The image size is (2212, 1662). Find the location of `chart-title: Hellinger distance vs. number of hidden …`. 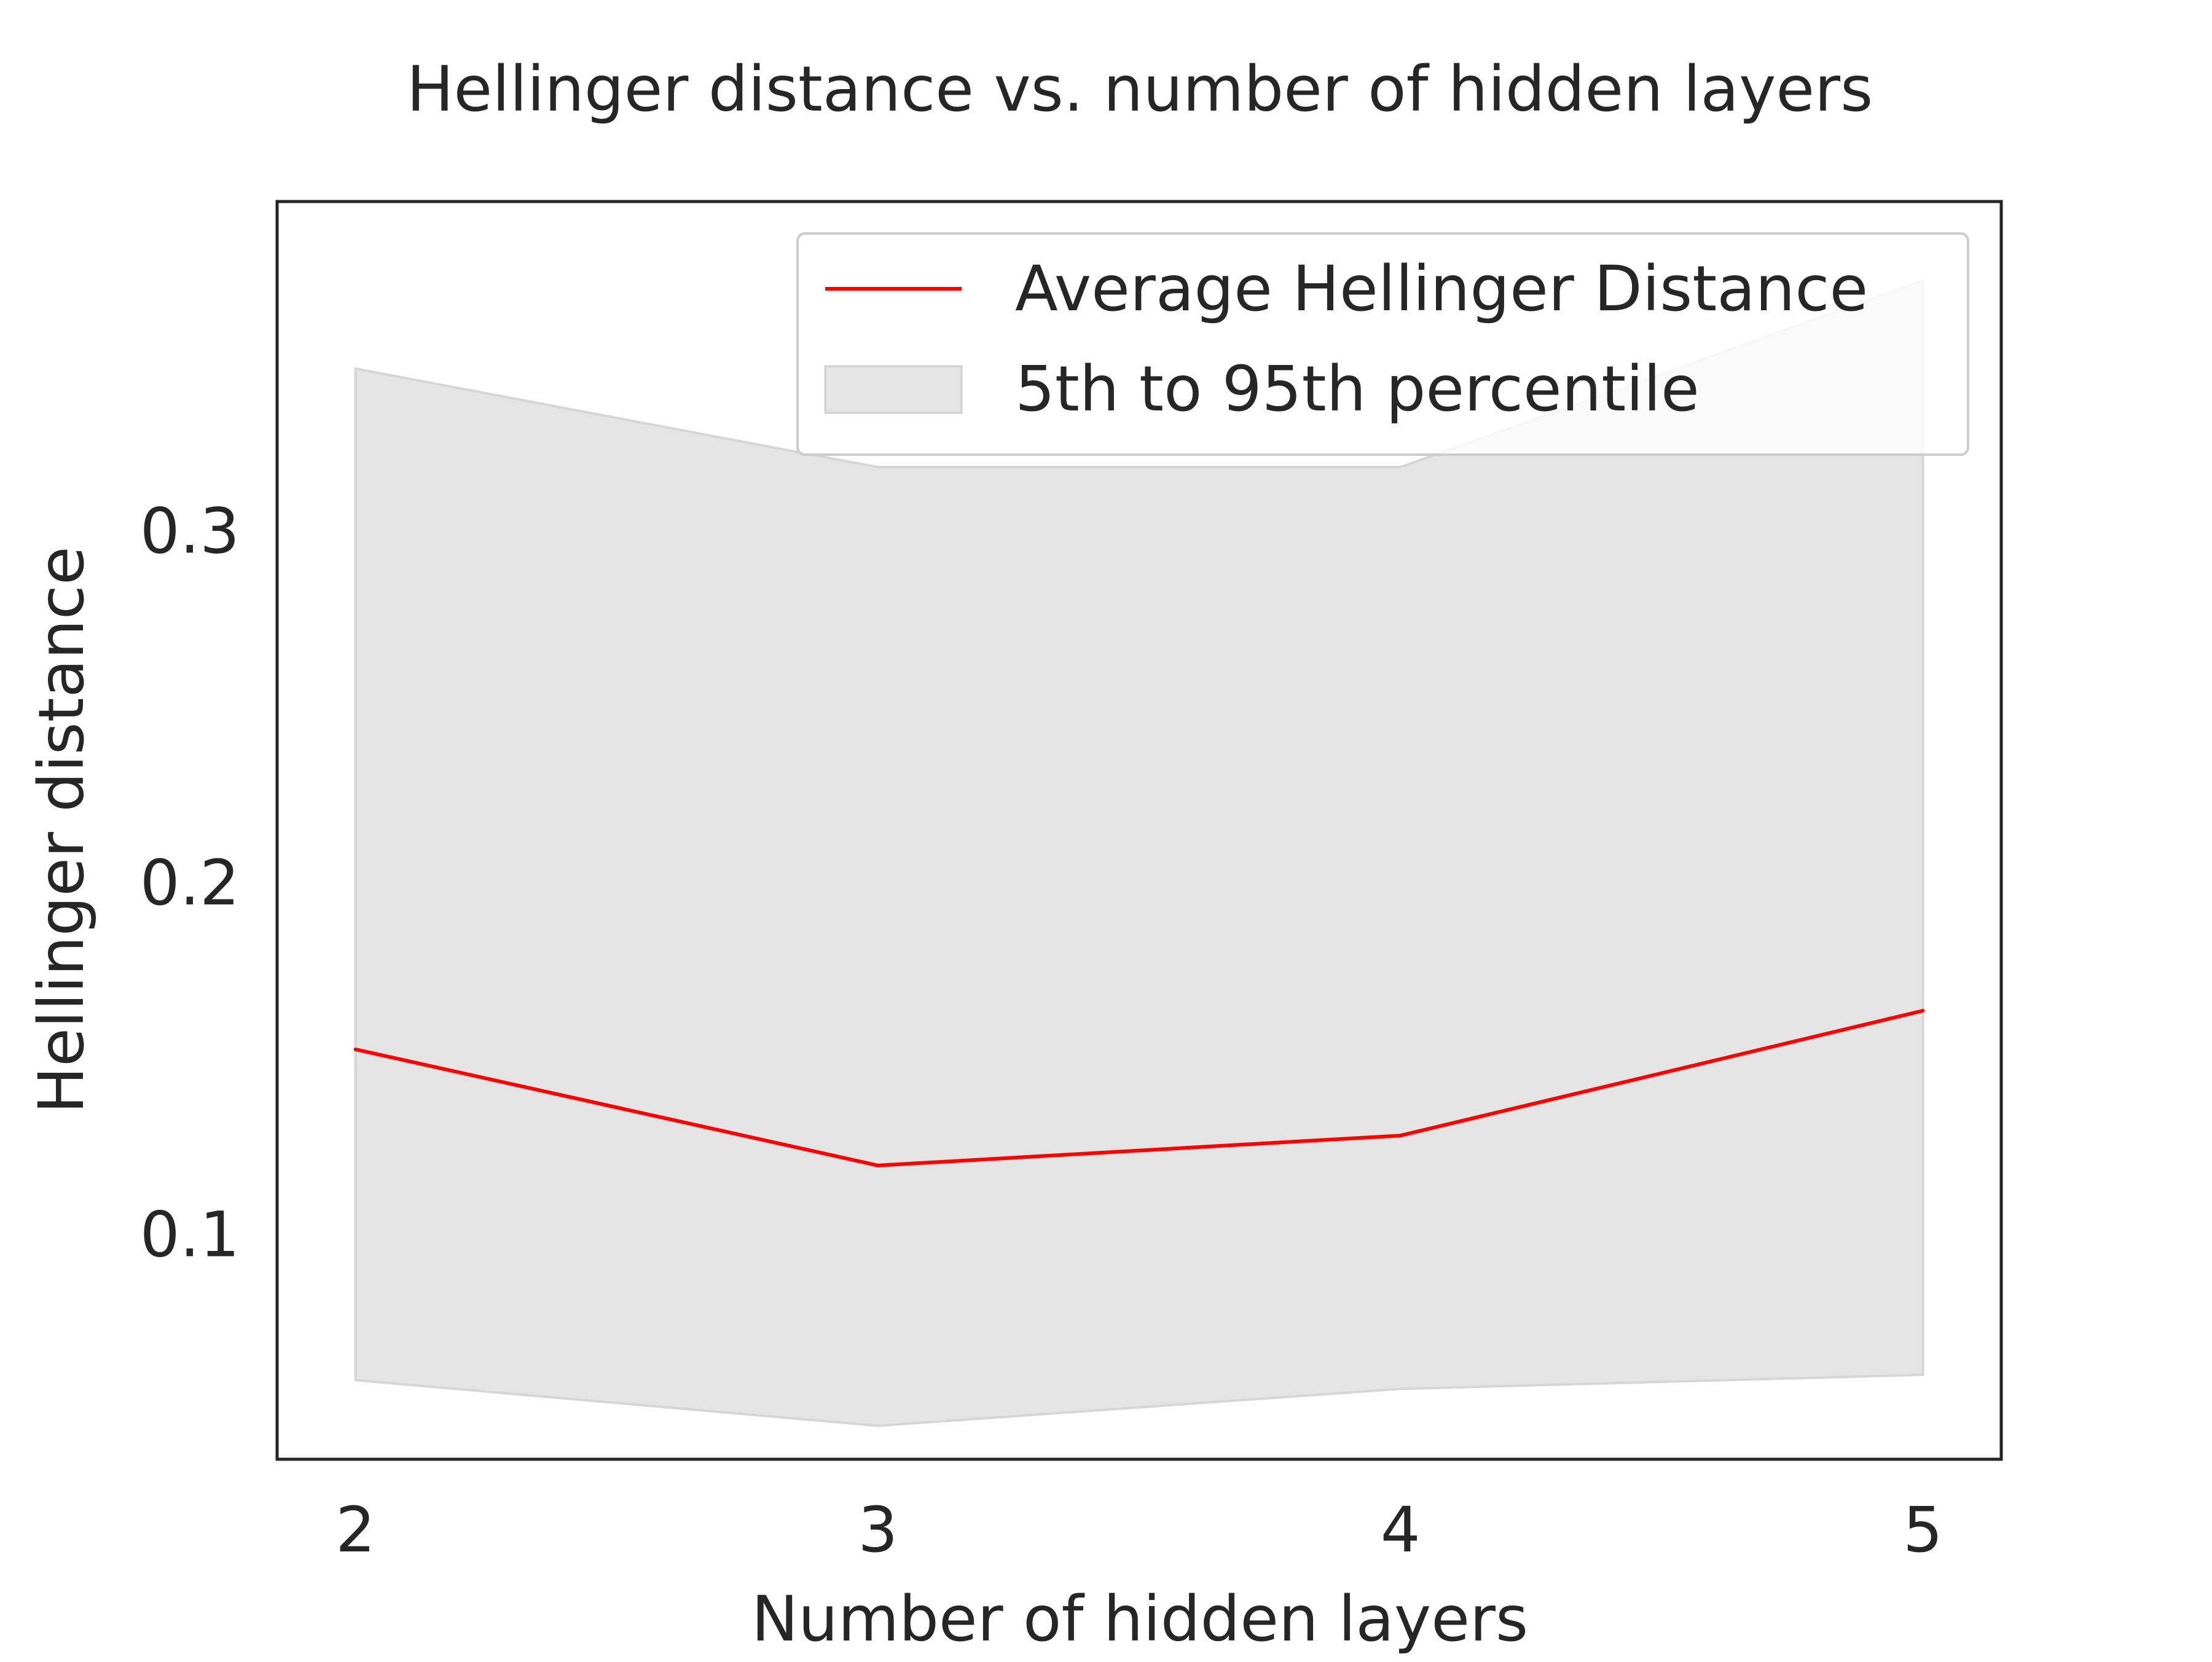

chart-title: Hellinger distance vs. number of hidden … is located at coordinates (1140, 89).